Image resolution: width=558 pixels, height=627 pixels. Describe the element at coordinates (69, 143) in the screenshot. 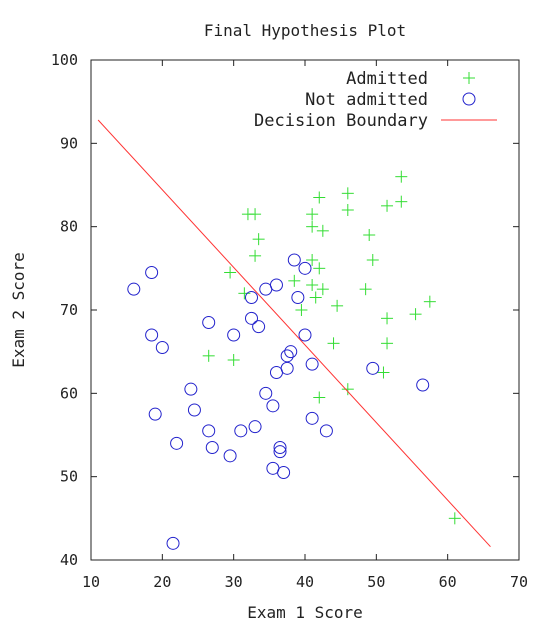

I see `y-tick-label: 90` at that location.